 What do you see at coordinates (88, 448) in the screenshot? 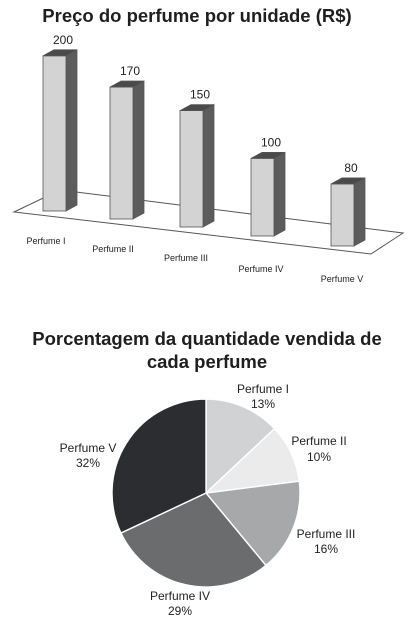
I see `pie-slice-name: Perfume V` at bounding box center [88, 448].